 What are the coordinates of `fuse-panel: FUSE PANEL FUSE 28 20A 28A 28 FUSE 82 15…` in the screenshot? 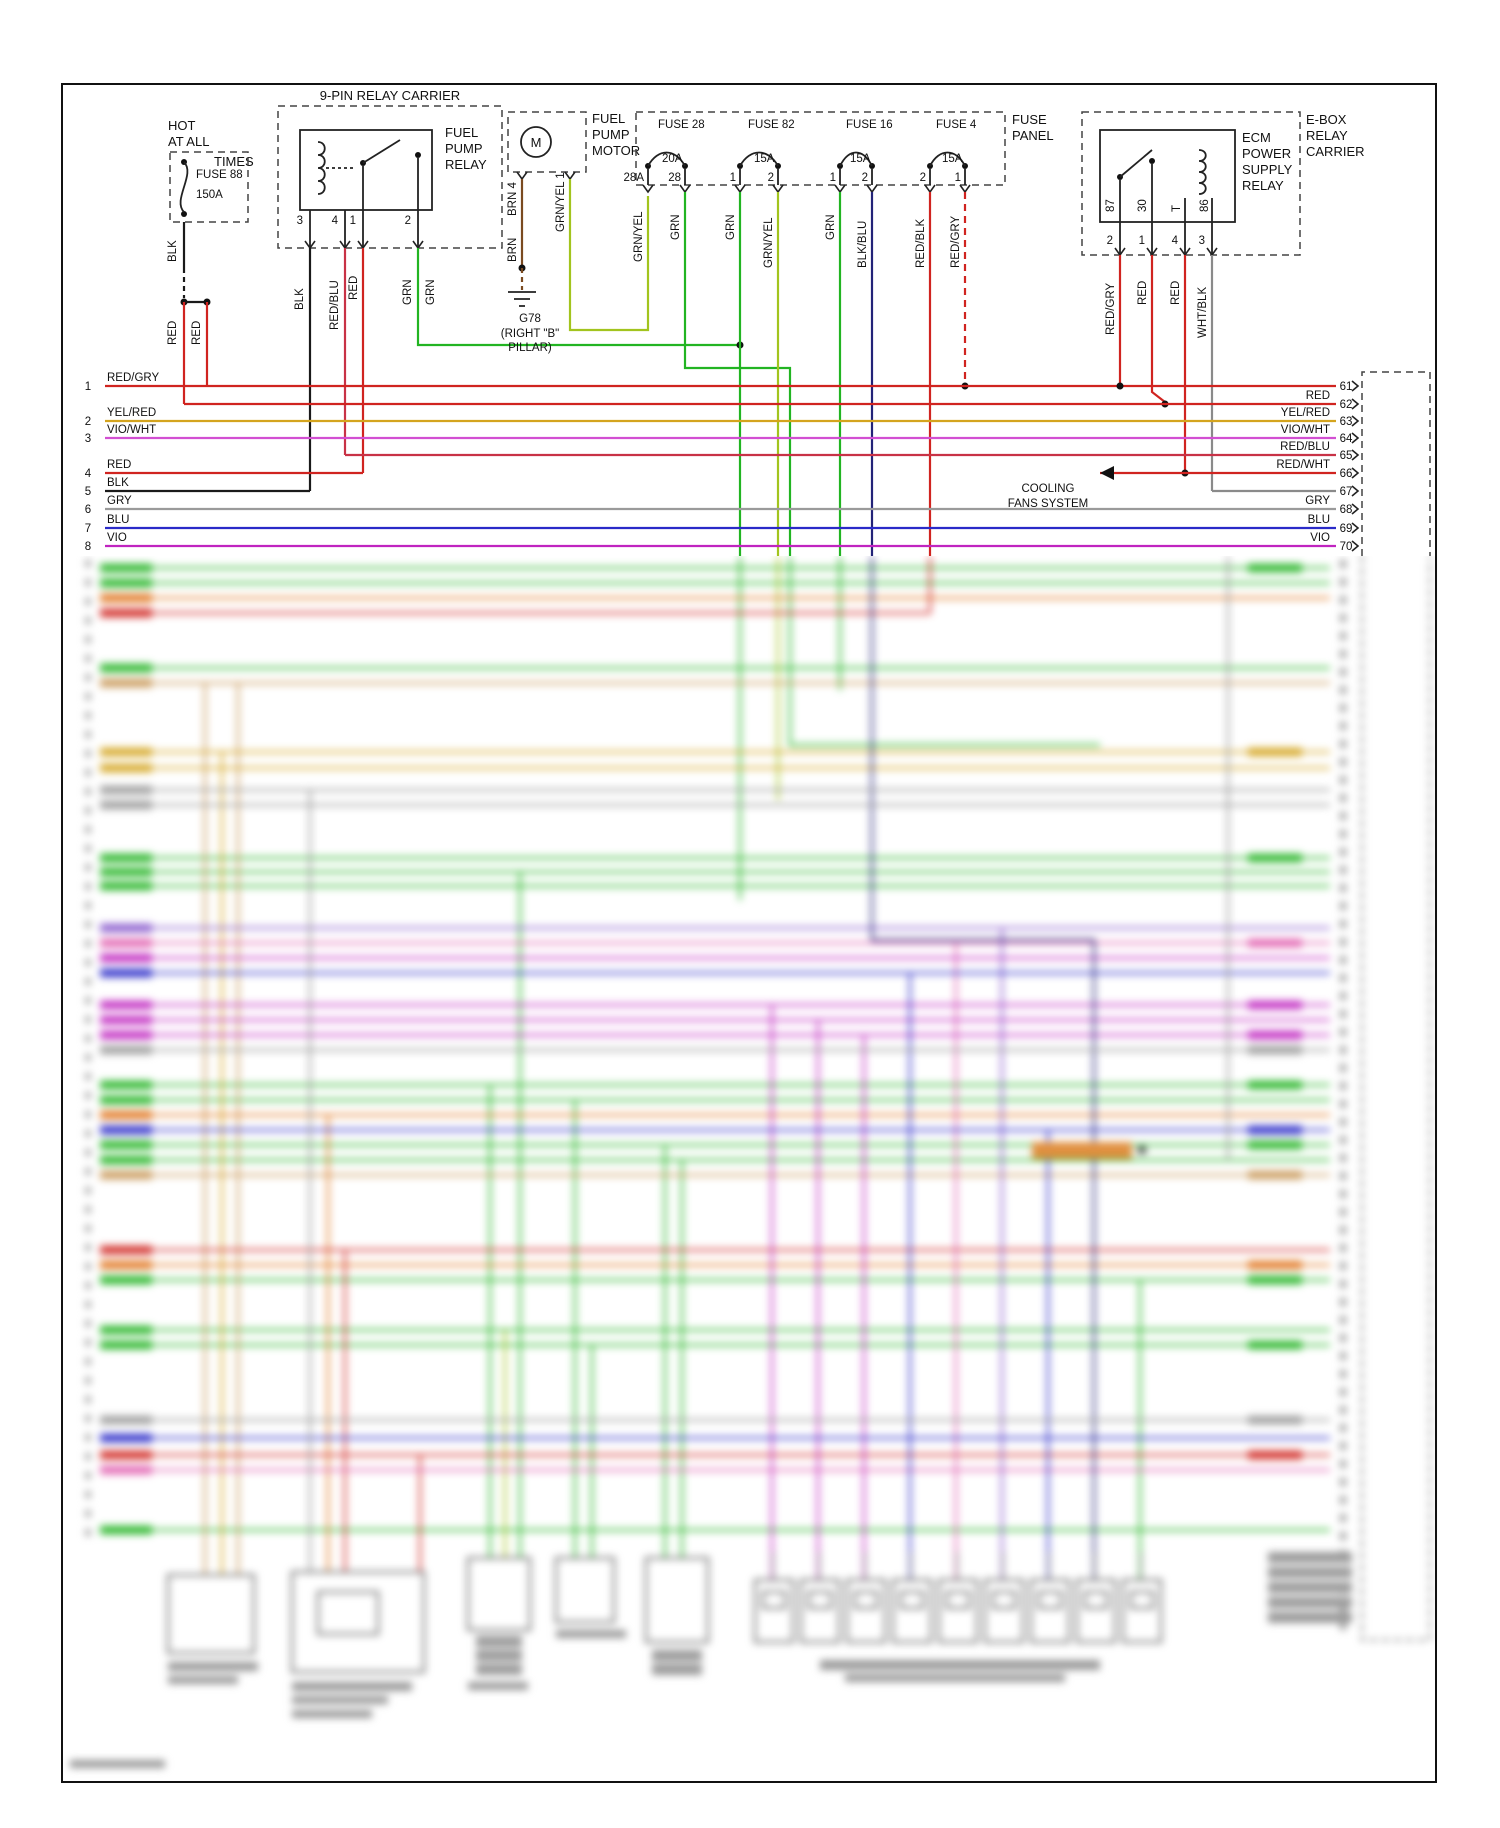 It's located at (839, 333).